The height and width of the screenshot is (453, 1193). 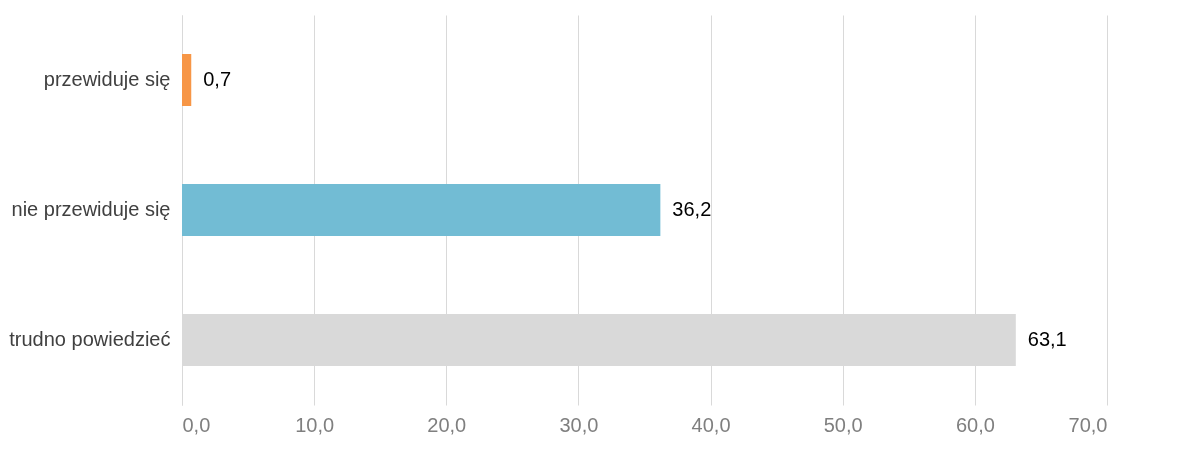 What do you see at coordinates (579, 424) in the screenshot?
I see `x-tick-label: 30,0` at bounding box center [579, 424].